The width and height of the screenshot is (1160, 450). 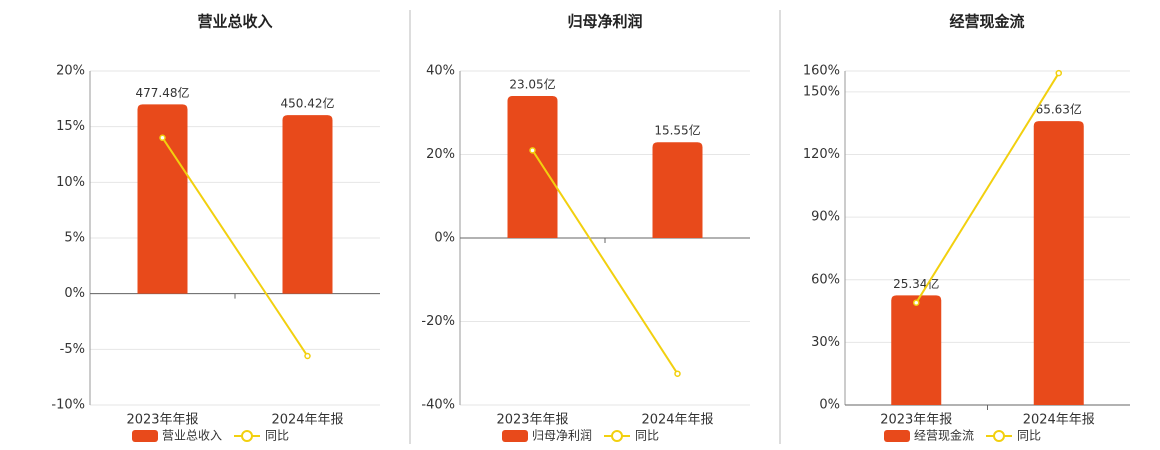 I want to click on y-tick-label: 15%, so click(x=70, y=126).